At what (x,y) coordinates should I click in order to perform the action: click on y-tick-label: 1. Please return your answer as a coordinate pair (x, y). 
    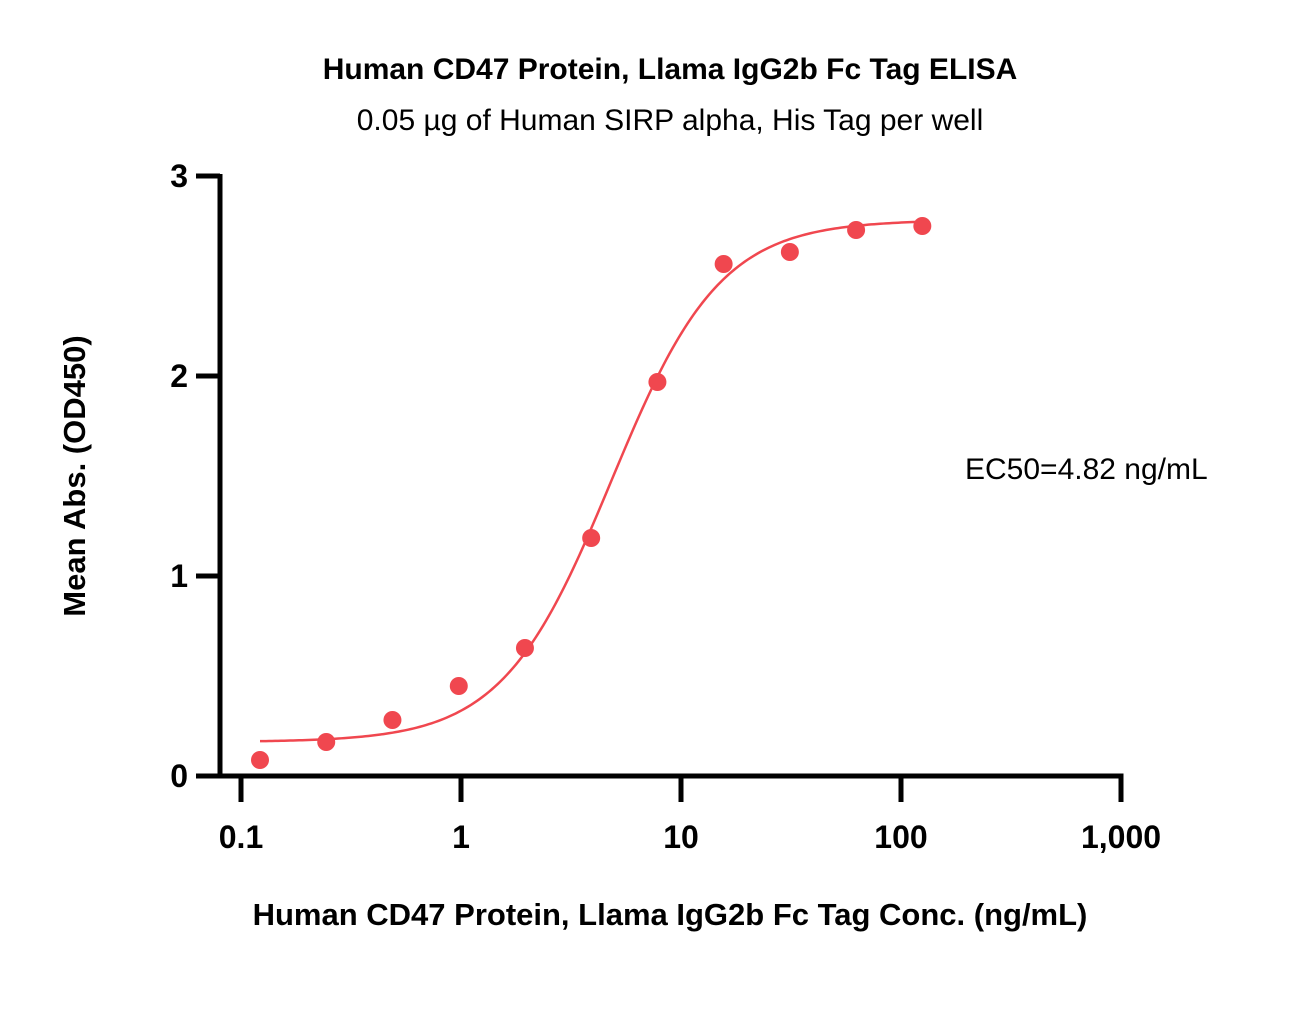
    Looking at the image, I should click on (179, 576).